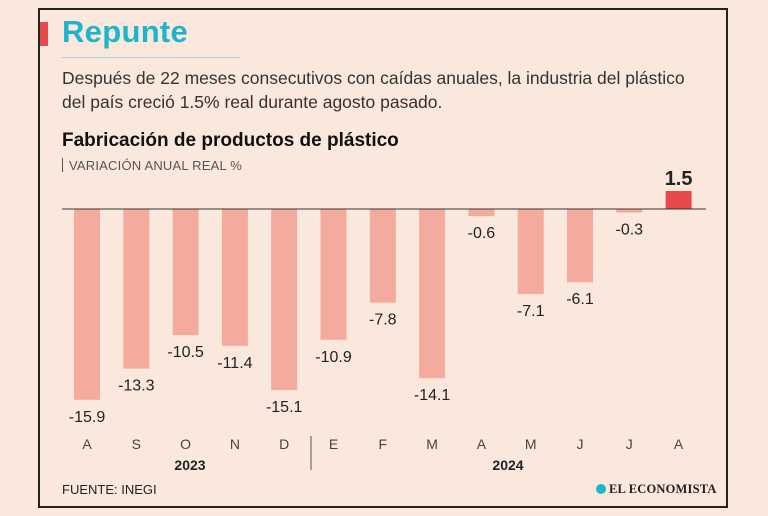  Describe the element at coordinates (679, 179) in the screenshot. I see `data-label-12: 1.5` at that location.